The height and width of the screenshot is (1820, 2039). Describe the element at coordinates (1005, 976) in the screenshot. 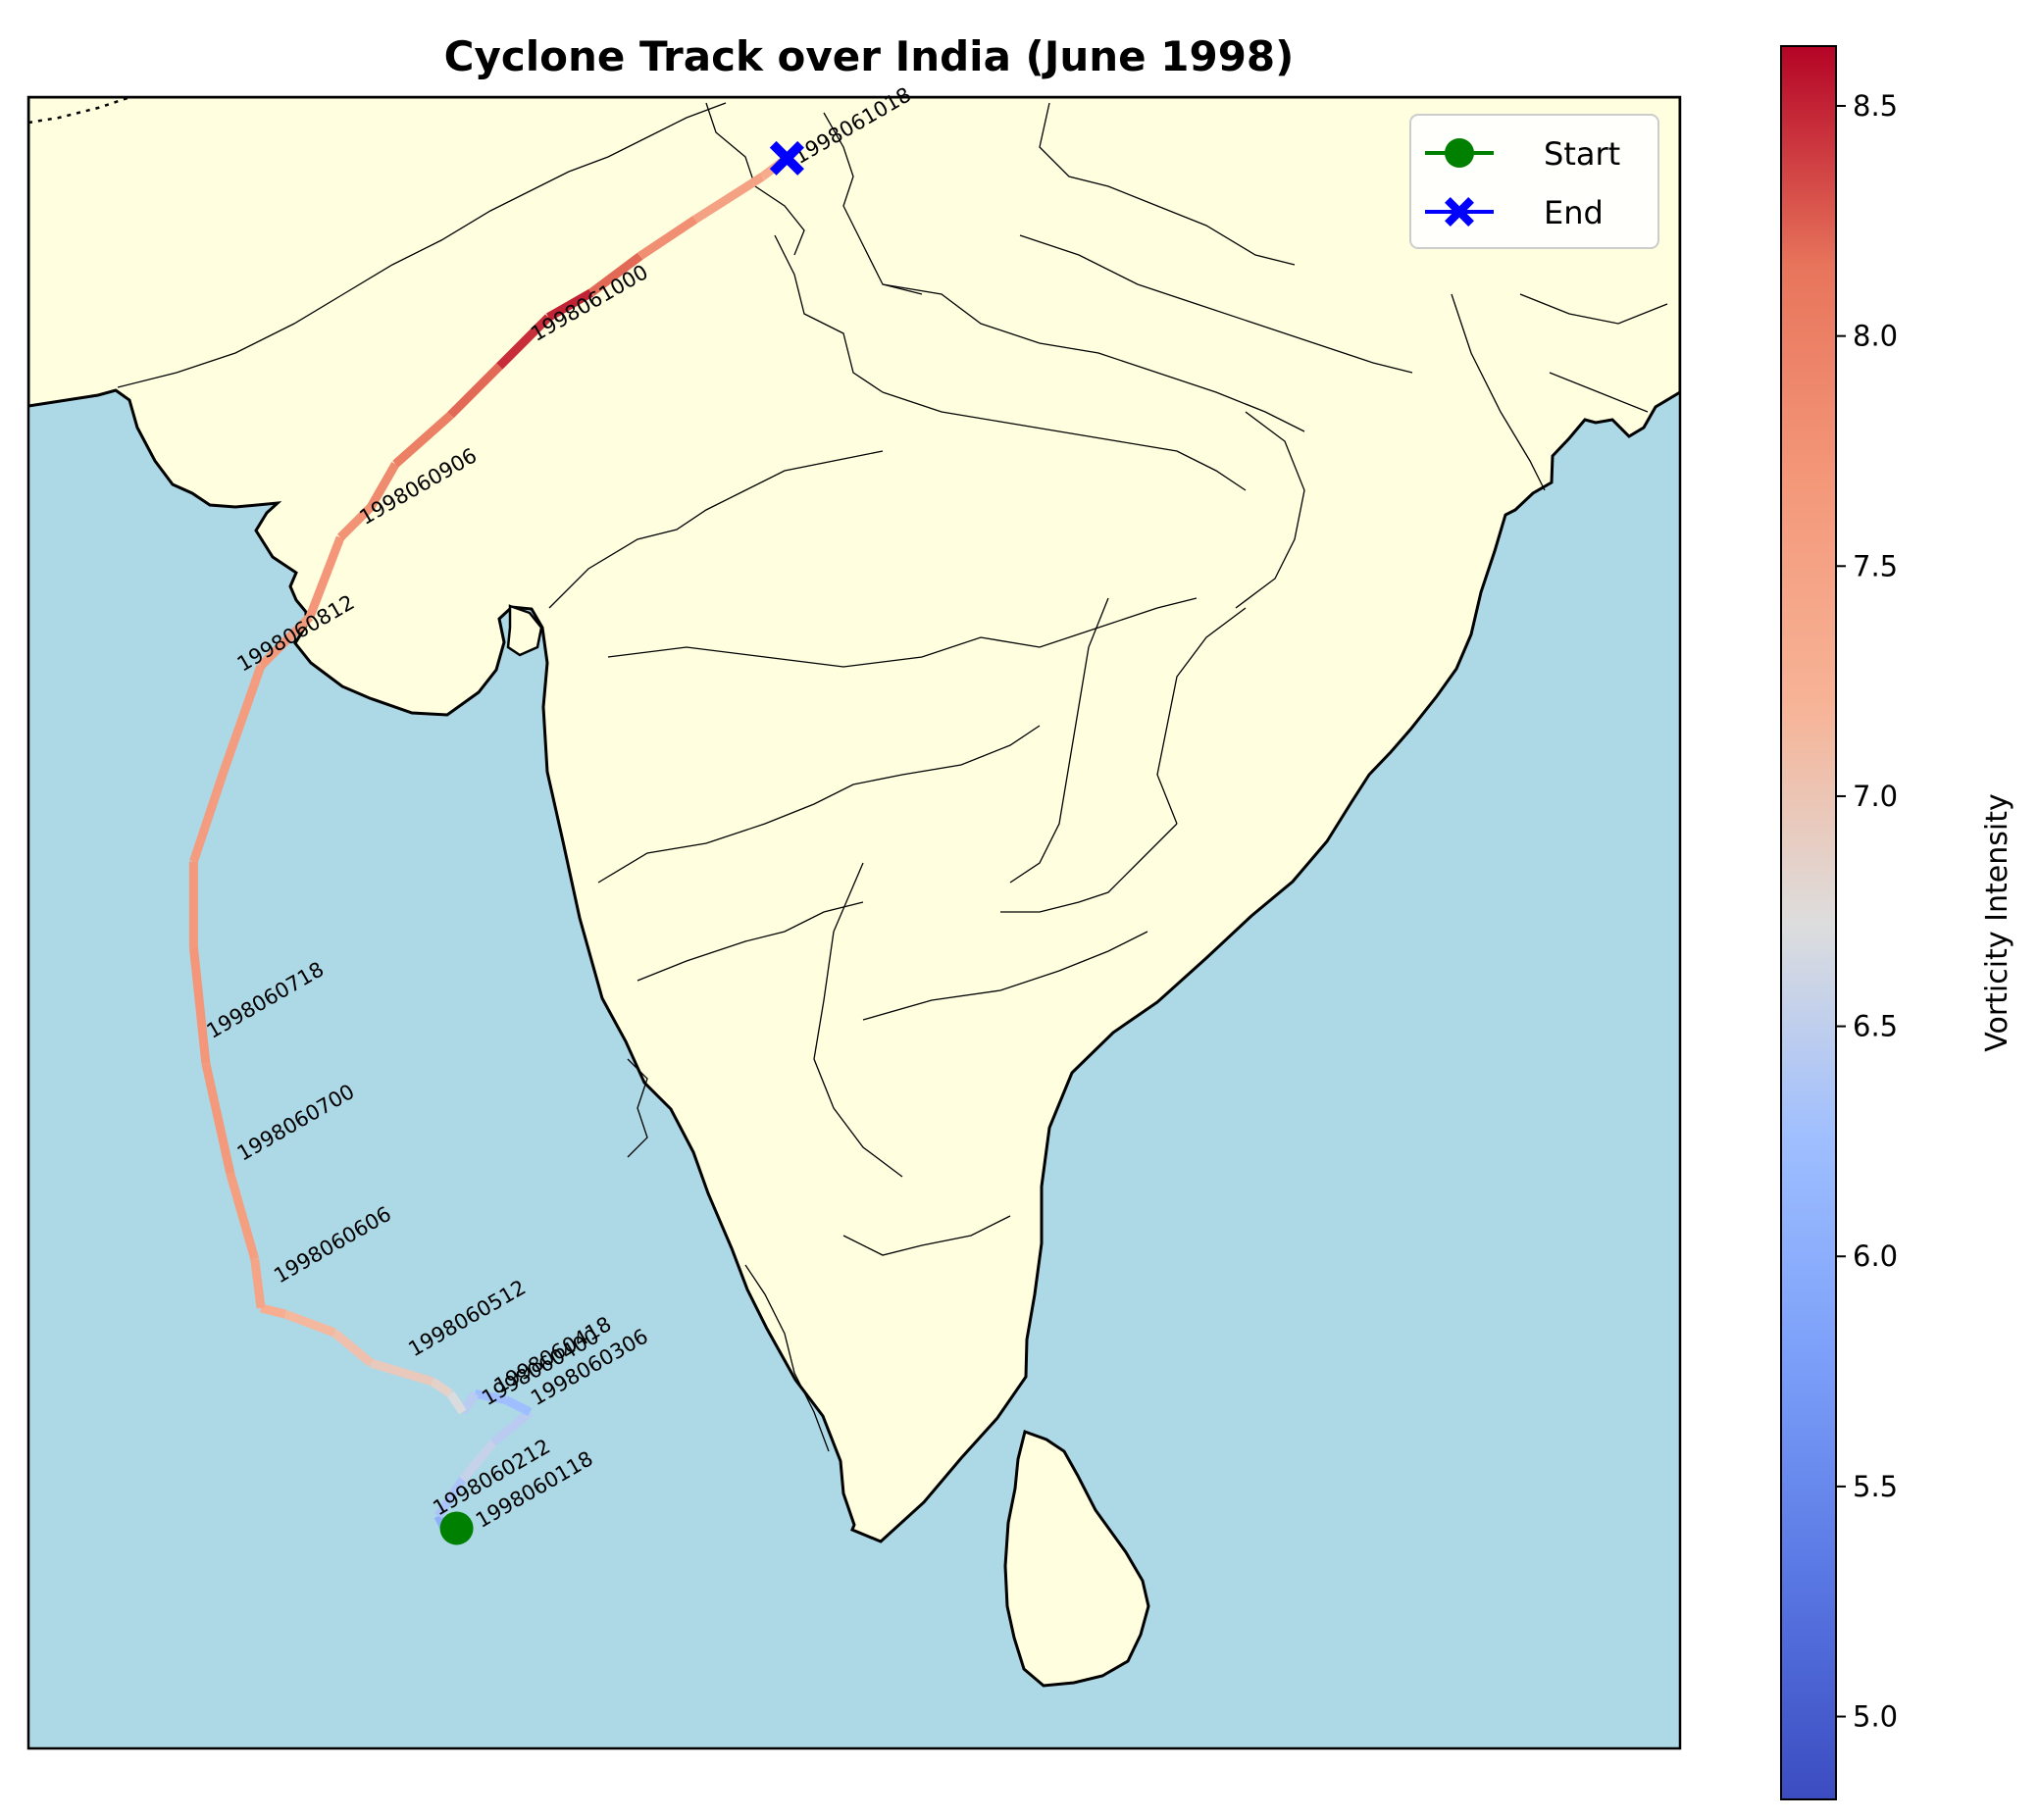

I see `border-andhra` at that location.